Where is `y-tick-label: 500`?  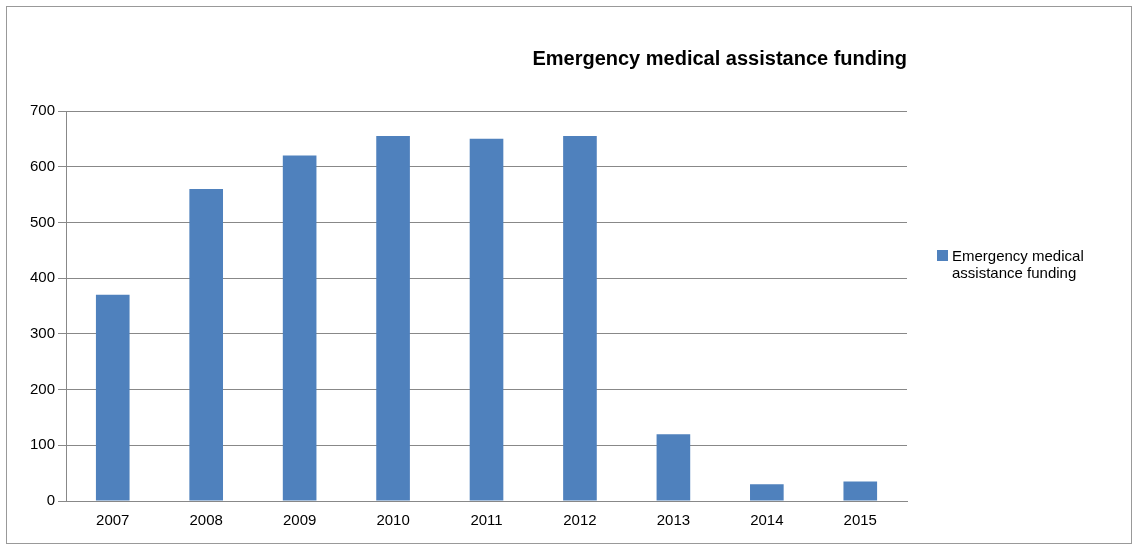 y-tick-label: 500 is located at coordinates (43, 221).